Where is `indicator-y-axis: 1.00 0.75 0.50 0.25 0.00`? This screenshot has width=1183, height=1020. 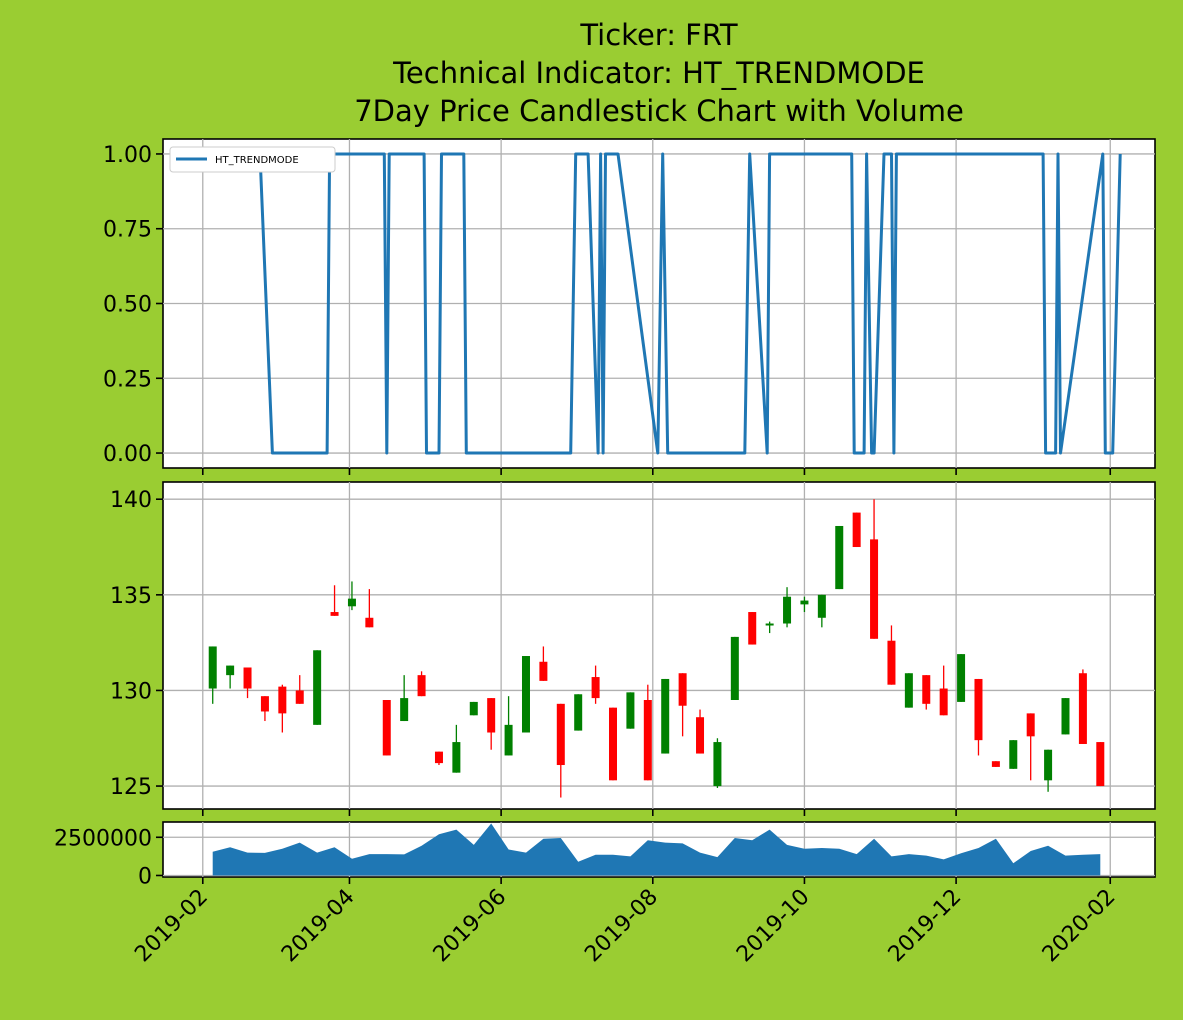 indicator-y-axis: 1.00 0.75 0.50 0.25 0.00 is located at coordinates (133, 305).